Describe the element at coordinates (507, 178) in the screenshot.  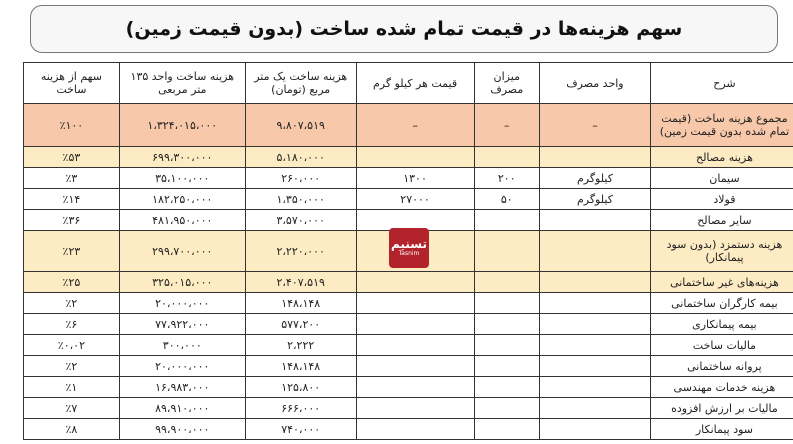
I see `table-cell: ۲۰۰` at that location.